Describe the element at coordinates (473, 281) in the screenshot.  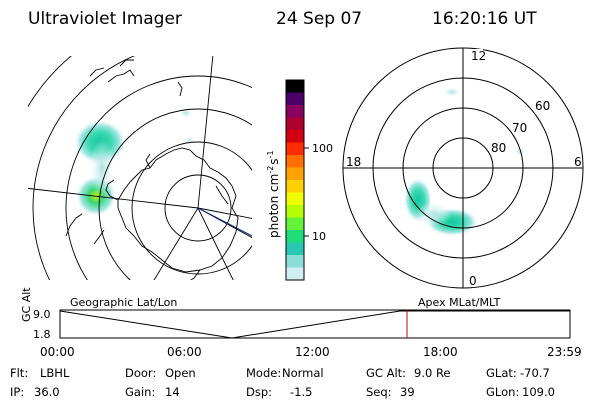
I see `mlt-hour-0: 0` at that location.